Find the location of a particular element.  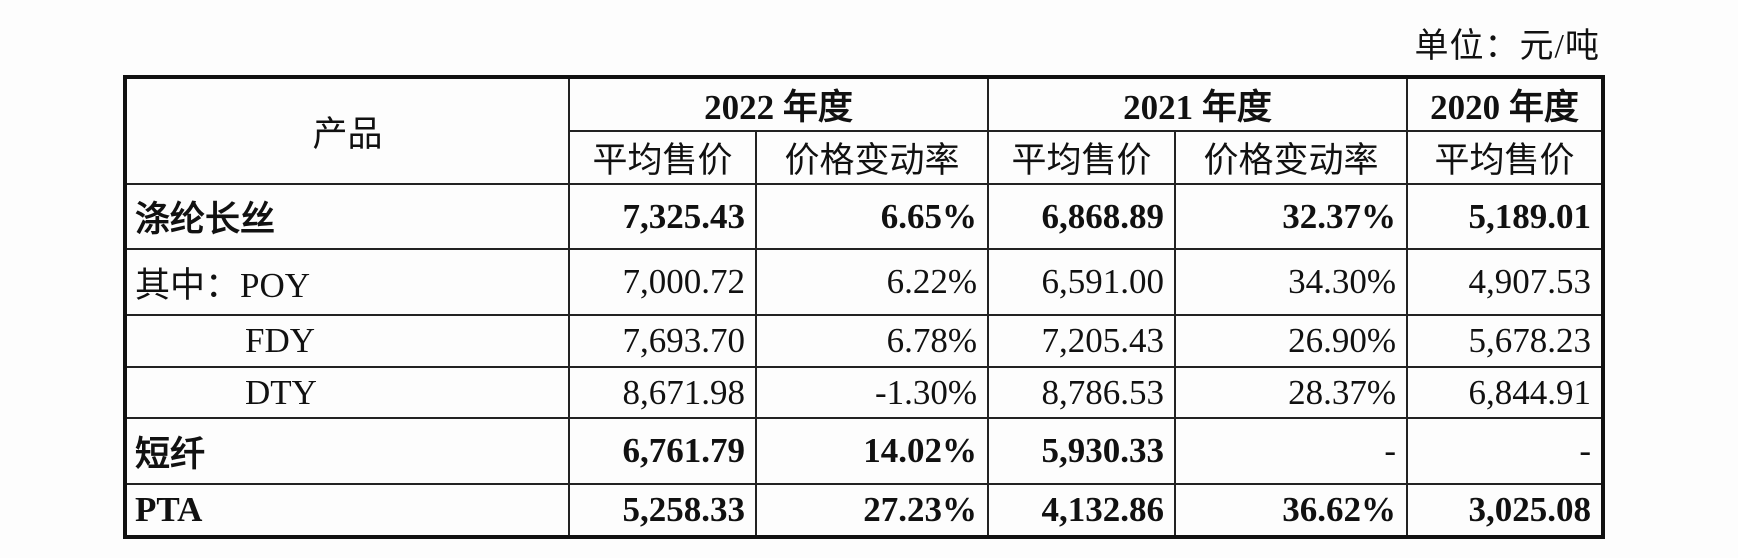

cell: 14.02% is located at coordinates (872, 451).